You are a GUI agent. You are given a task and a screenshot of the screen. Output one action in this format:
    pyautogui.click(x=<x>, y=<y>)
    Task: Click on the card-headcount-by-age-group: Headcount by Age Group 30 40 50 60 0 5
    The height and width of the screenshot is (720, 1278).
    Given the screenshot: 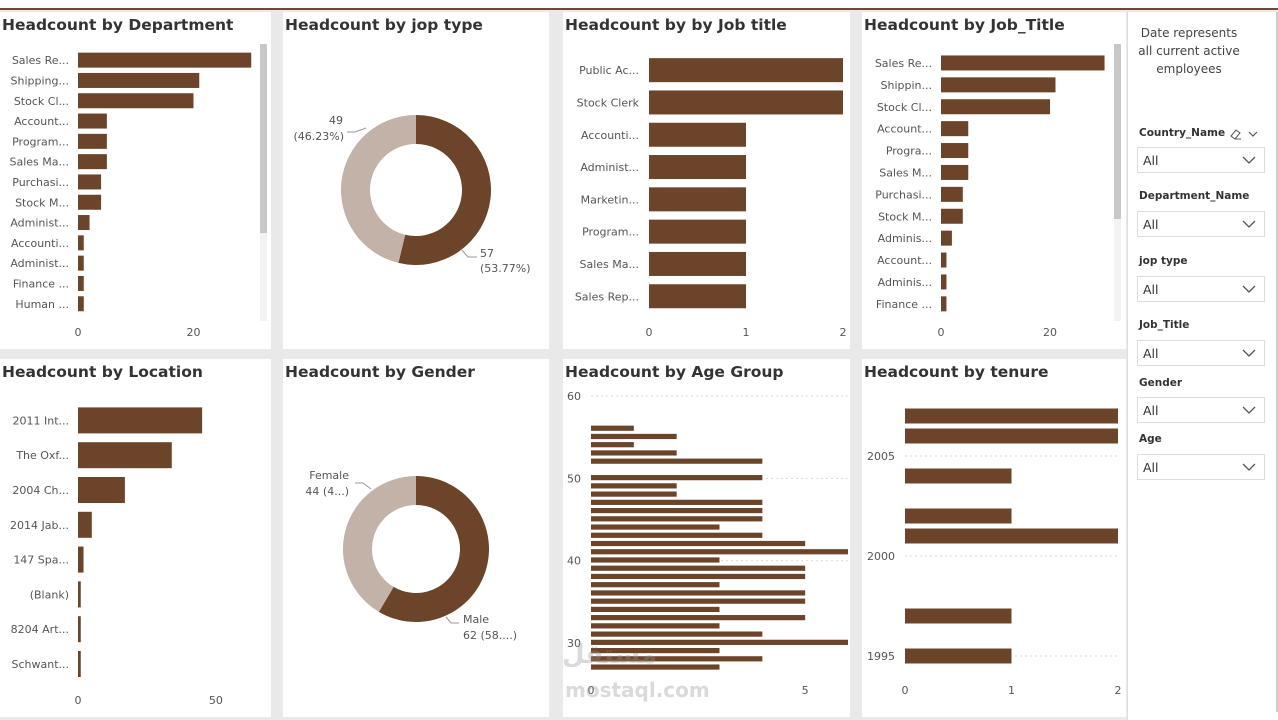 What is the action you would take?
    pyautogui.click(x=706, y=538)
    